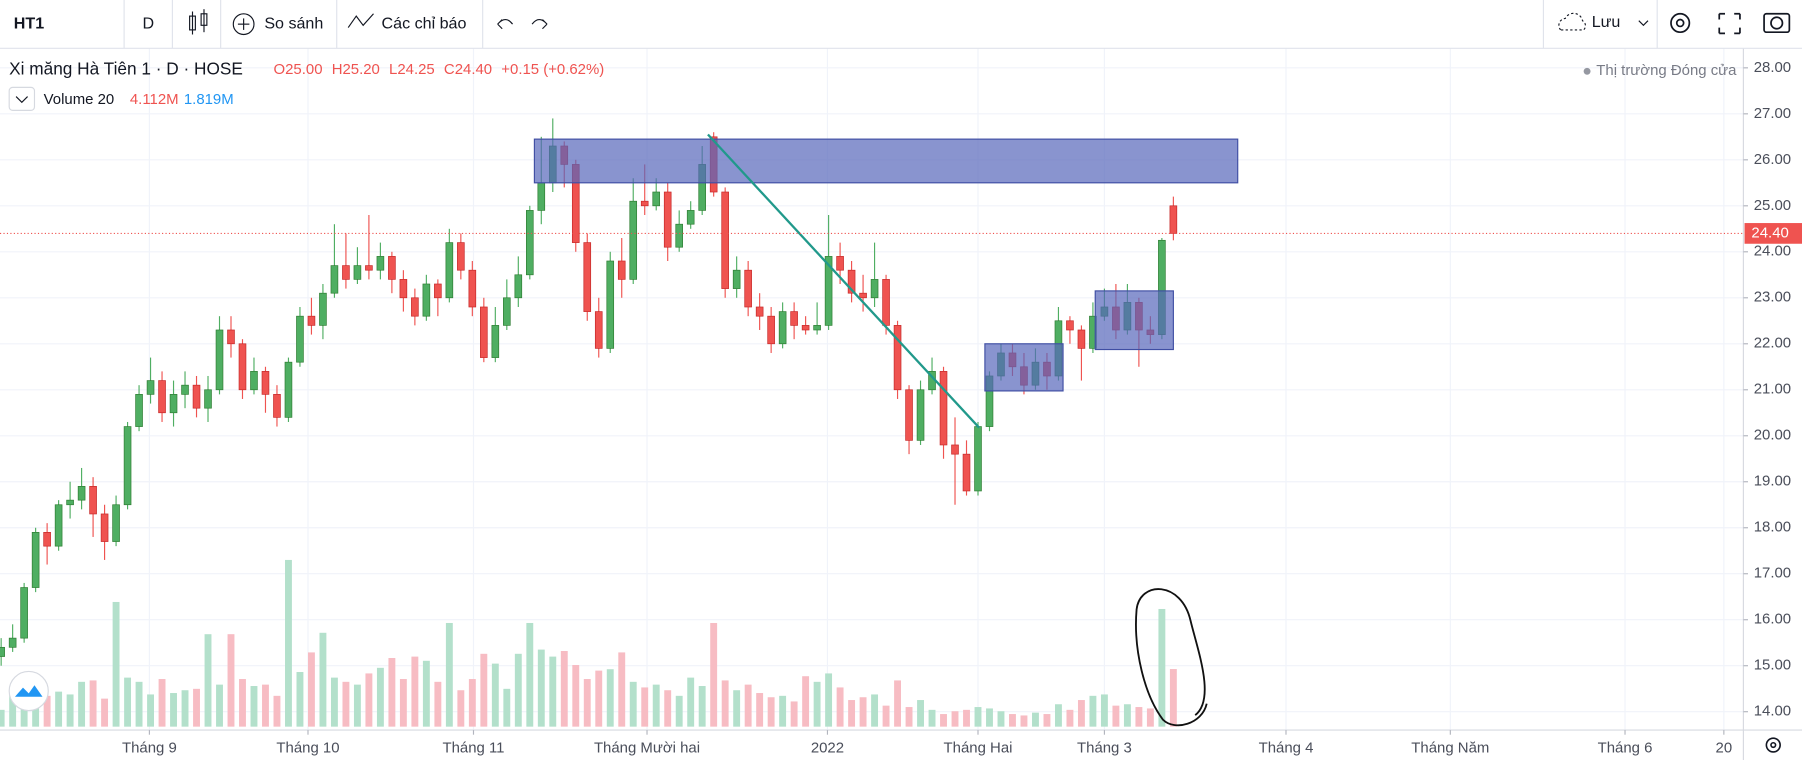 The width and height of the screenshot is (1802, 760). Describe the element at coordinates (1286, 747) in the screenshot. I see `x-tick-label: Tháng 4` at that location.